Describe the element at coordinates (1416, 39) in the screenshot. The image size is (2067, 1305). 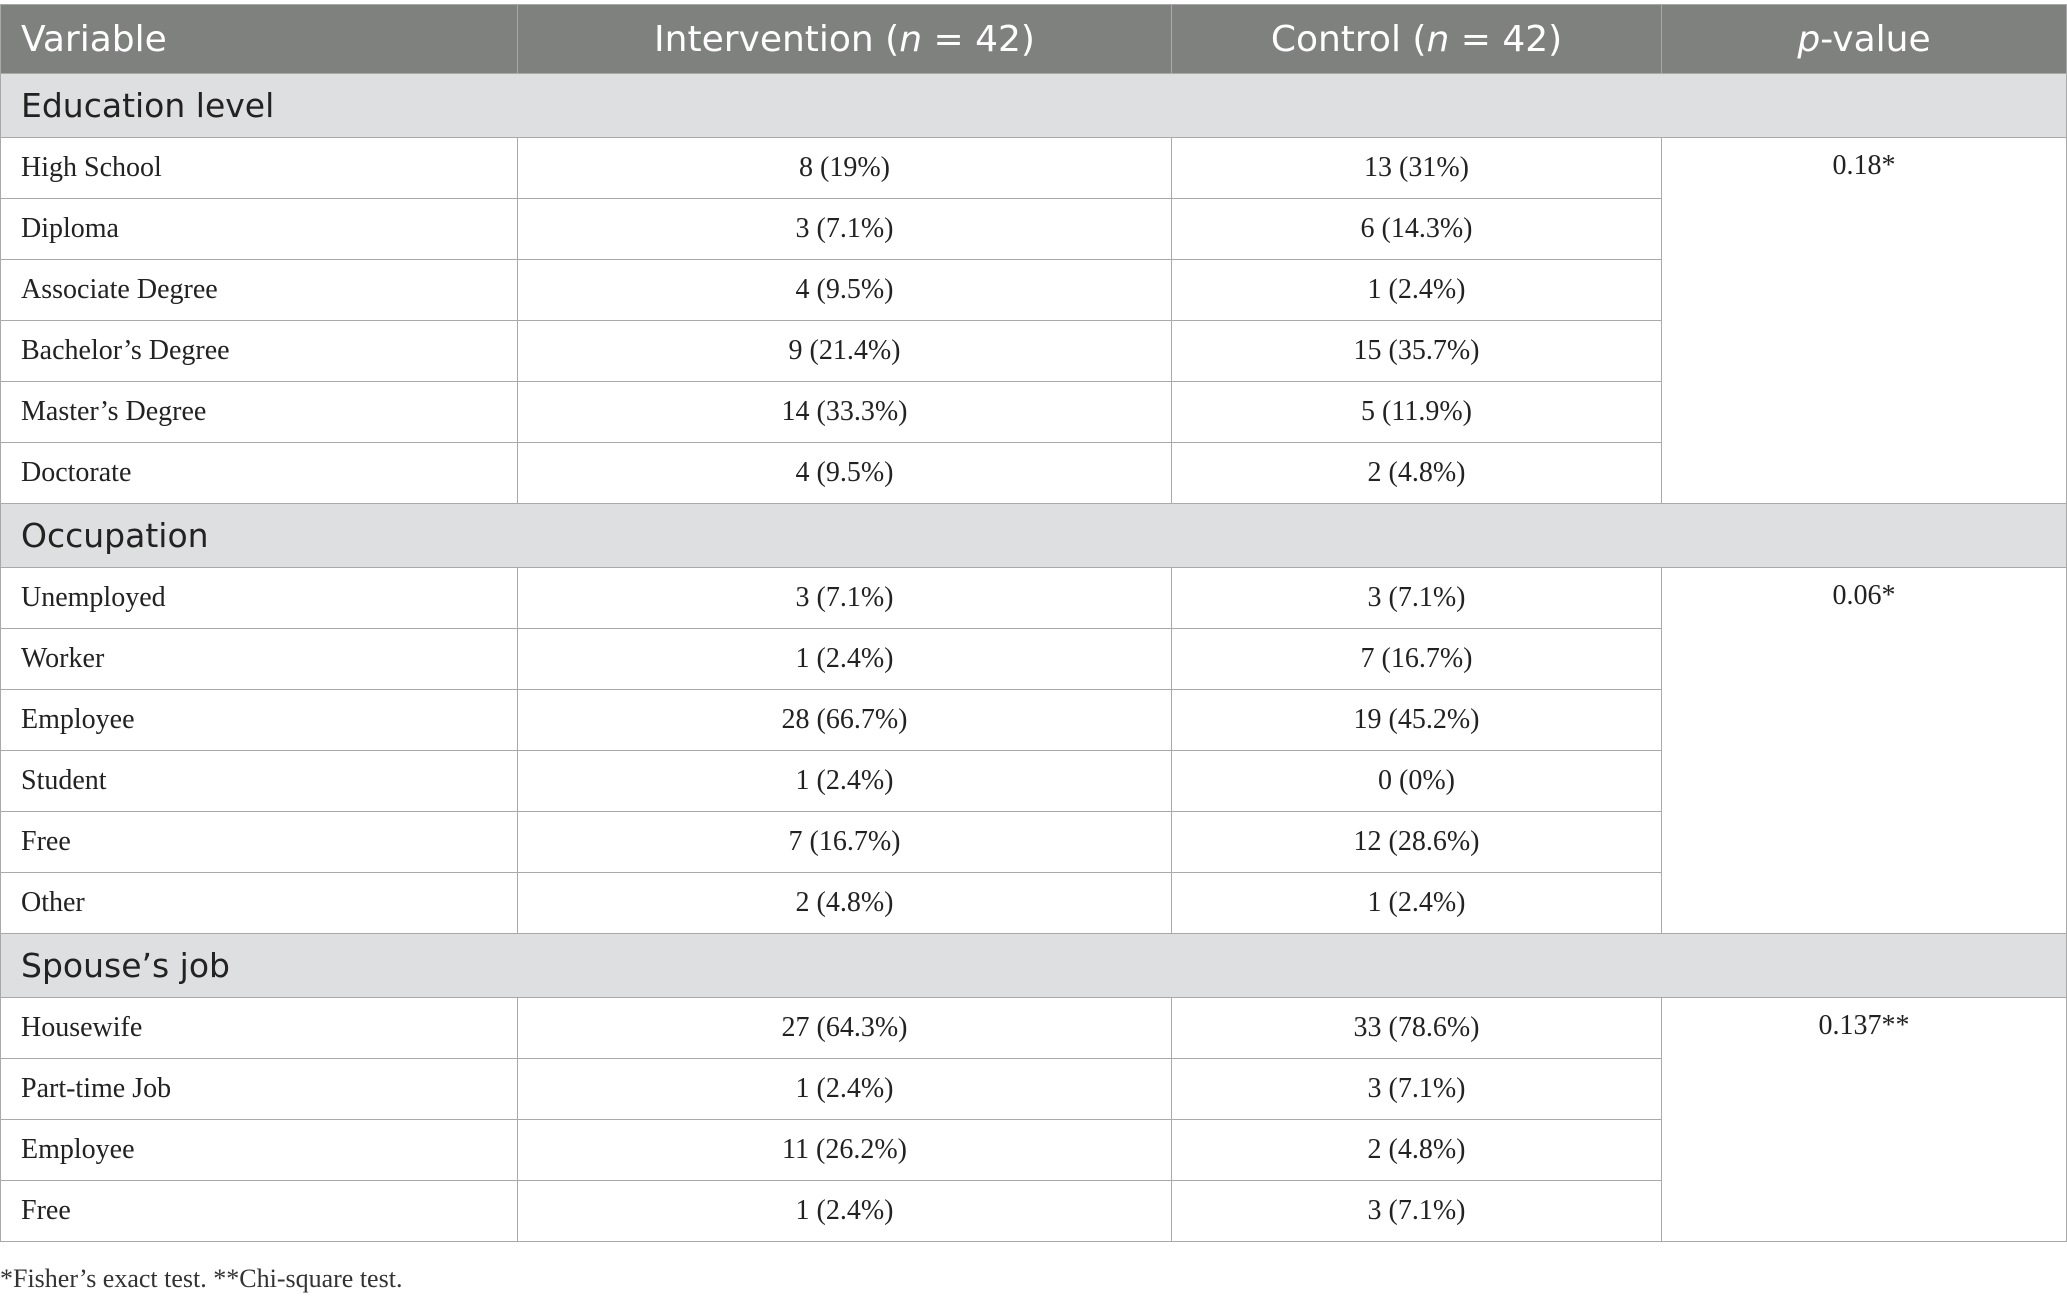
I see `header-control: Control (n = 42)` at that location.